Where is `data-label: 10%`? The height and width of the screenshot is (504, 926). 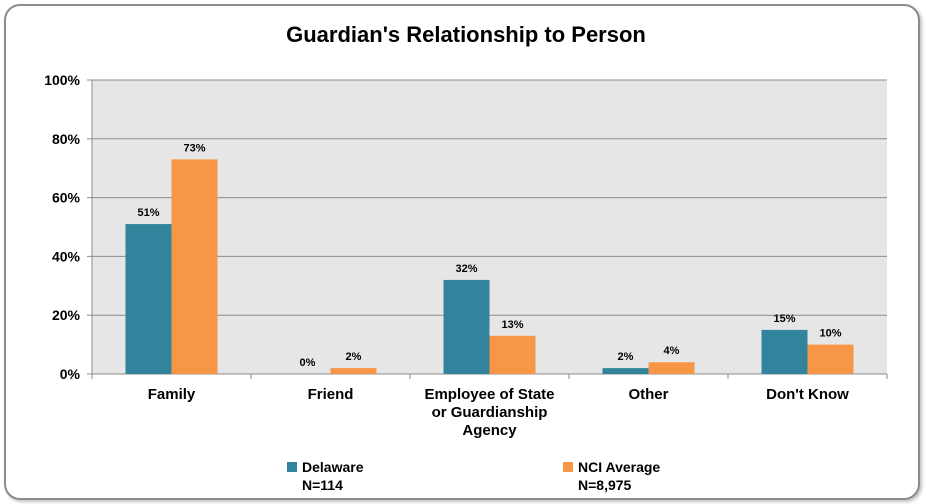 data-label: 10% is located at coordinates (830, 334).